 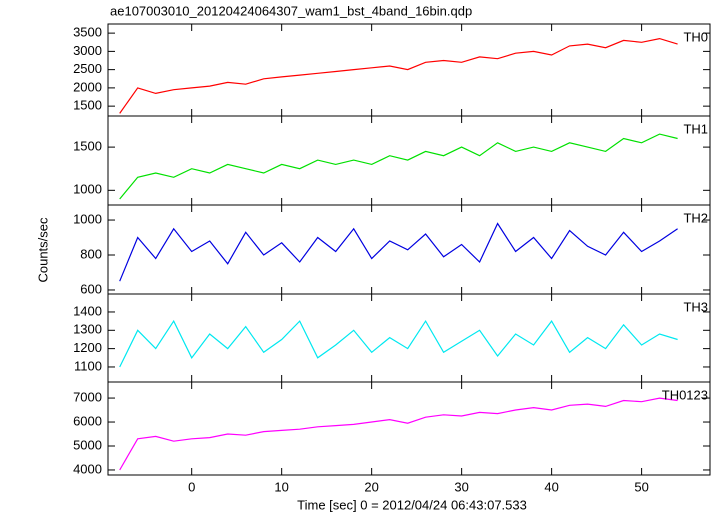 I want to click on y-tick-label: 3000, so click(x=87, y=50).